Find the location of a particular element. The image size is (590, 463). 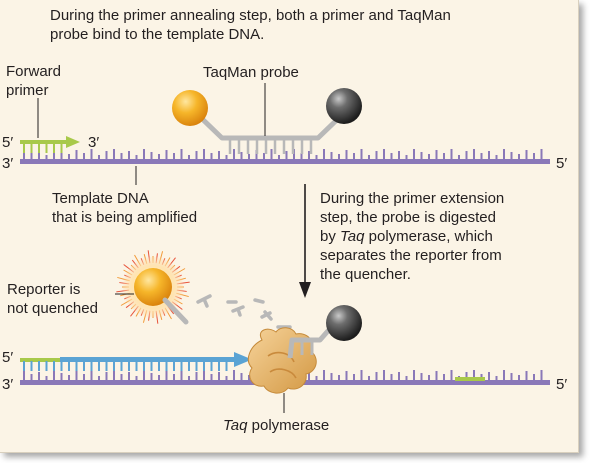

extension-caption-taq: Taq is located at coordinates (352, 236).